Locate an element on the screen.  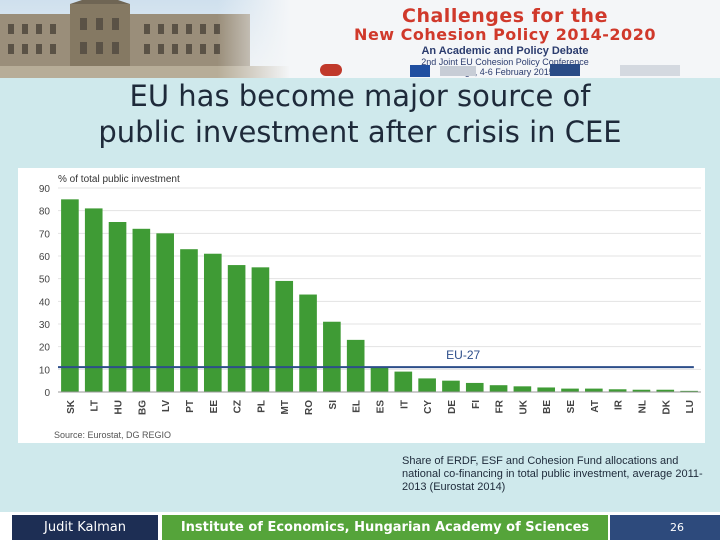
y-tick-label: 50 is located at coordinates (45, 280).